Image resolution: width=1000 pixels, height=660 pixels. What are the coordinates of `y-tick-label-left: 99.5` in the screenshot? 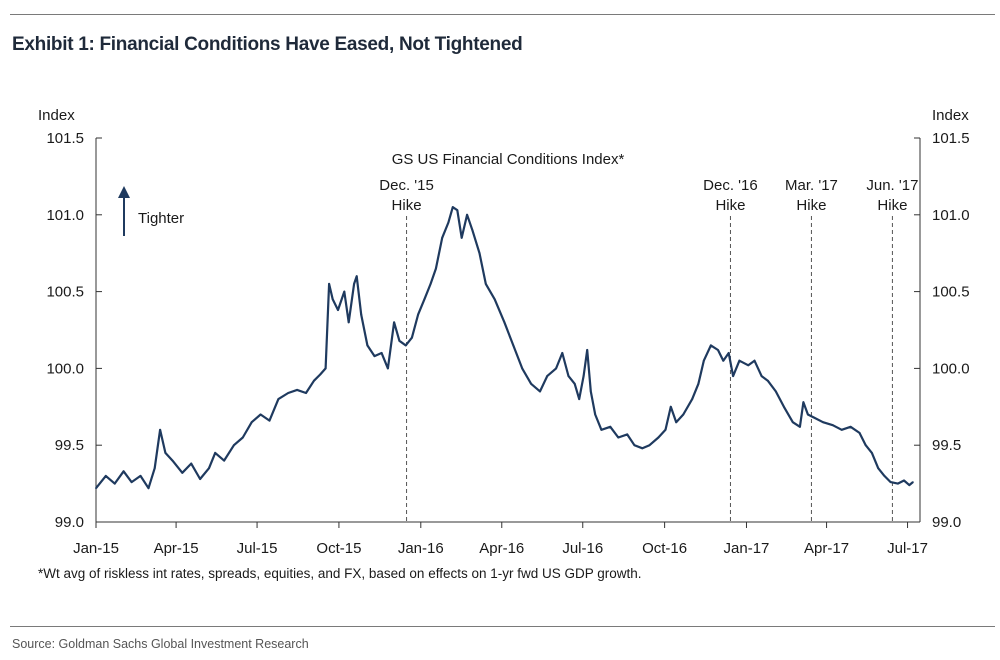 It's located at (69, 445).